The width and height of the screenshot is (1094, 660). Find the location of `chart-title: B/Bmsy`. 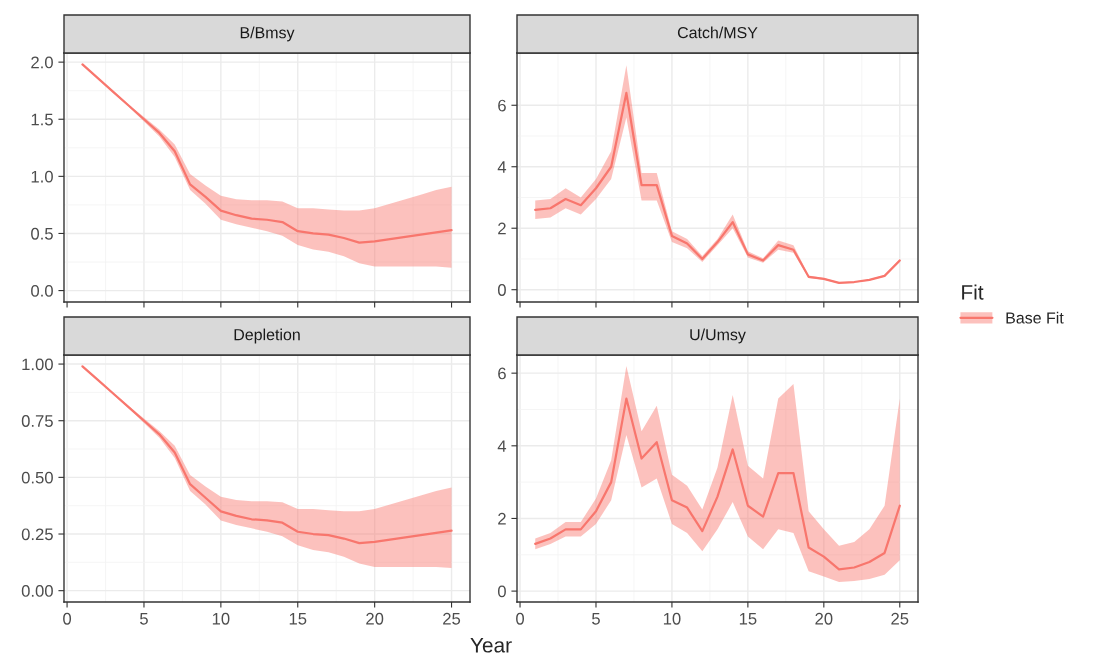

chart-title: B/Bmsy is located at coordinates (267, 34).